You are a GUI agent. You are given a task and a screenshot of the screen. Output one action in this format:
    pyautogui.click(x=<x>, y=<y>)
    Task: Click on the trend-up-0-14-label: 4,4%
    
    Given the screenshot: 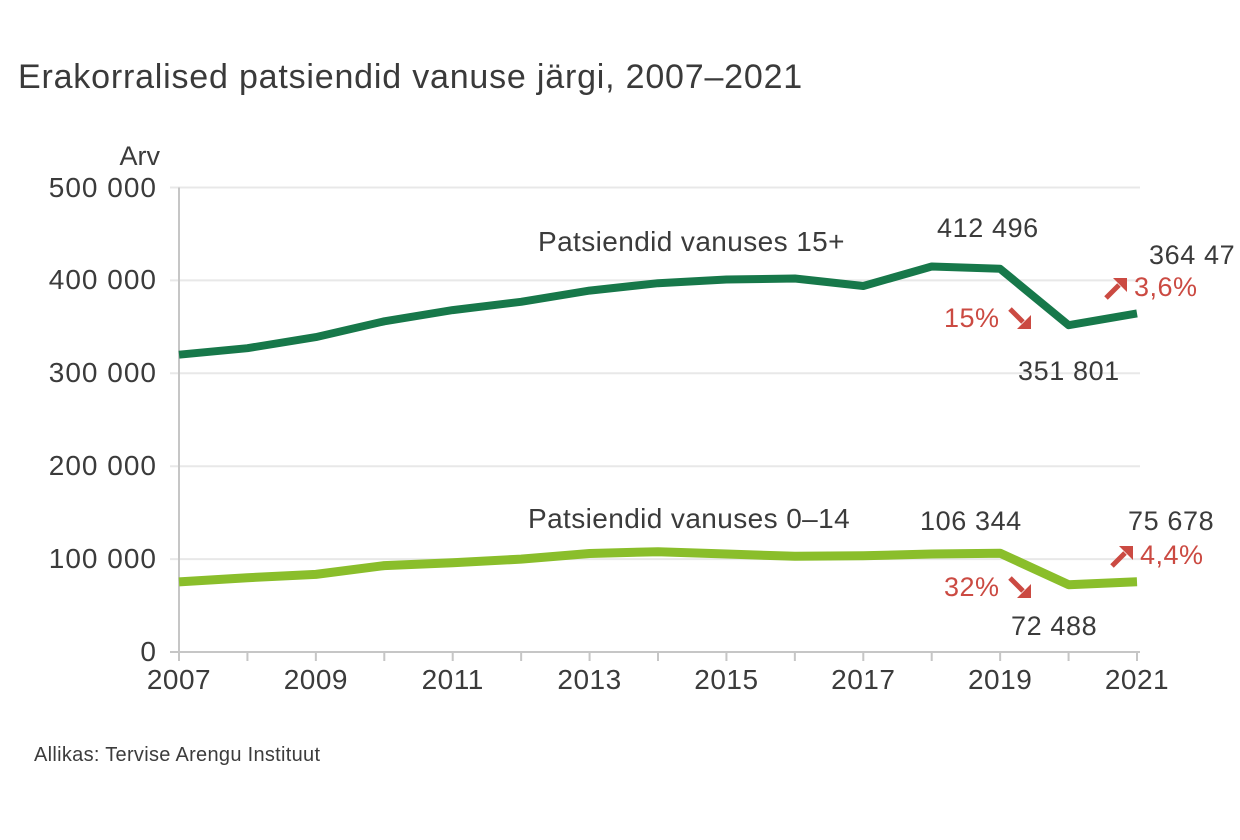 What is the action you would take?
    pyautogui.click(x=1172, y=555)
    